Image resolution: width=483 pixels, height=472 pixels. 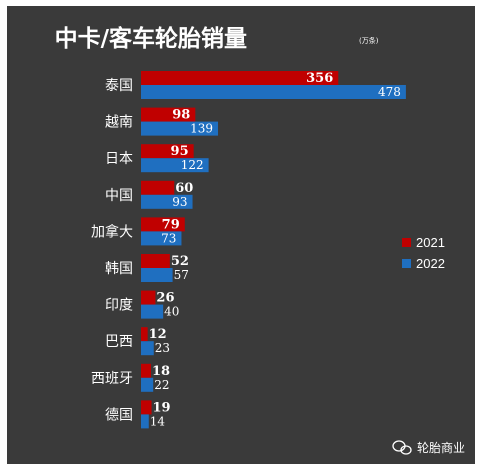 I want to click on bar-value-label: 122, so click(x=192, y=165).